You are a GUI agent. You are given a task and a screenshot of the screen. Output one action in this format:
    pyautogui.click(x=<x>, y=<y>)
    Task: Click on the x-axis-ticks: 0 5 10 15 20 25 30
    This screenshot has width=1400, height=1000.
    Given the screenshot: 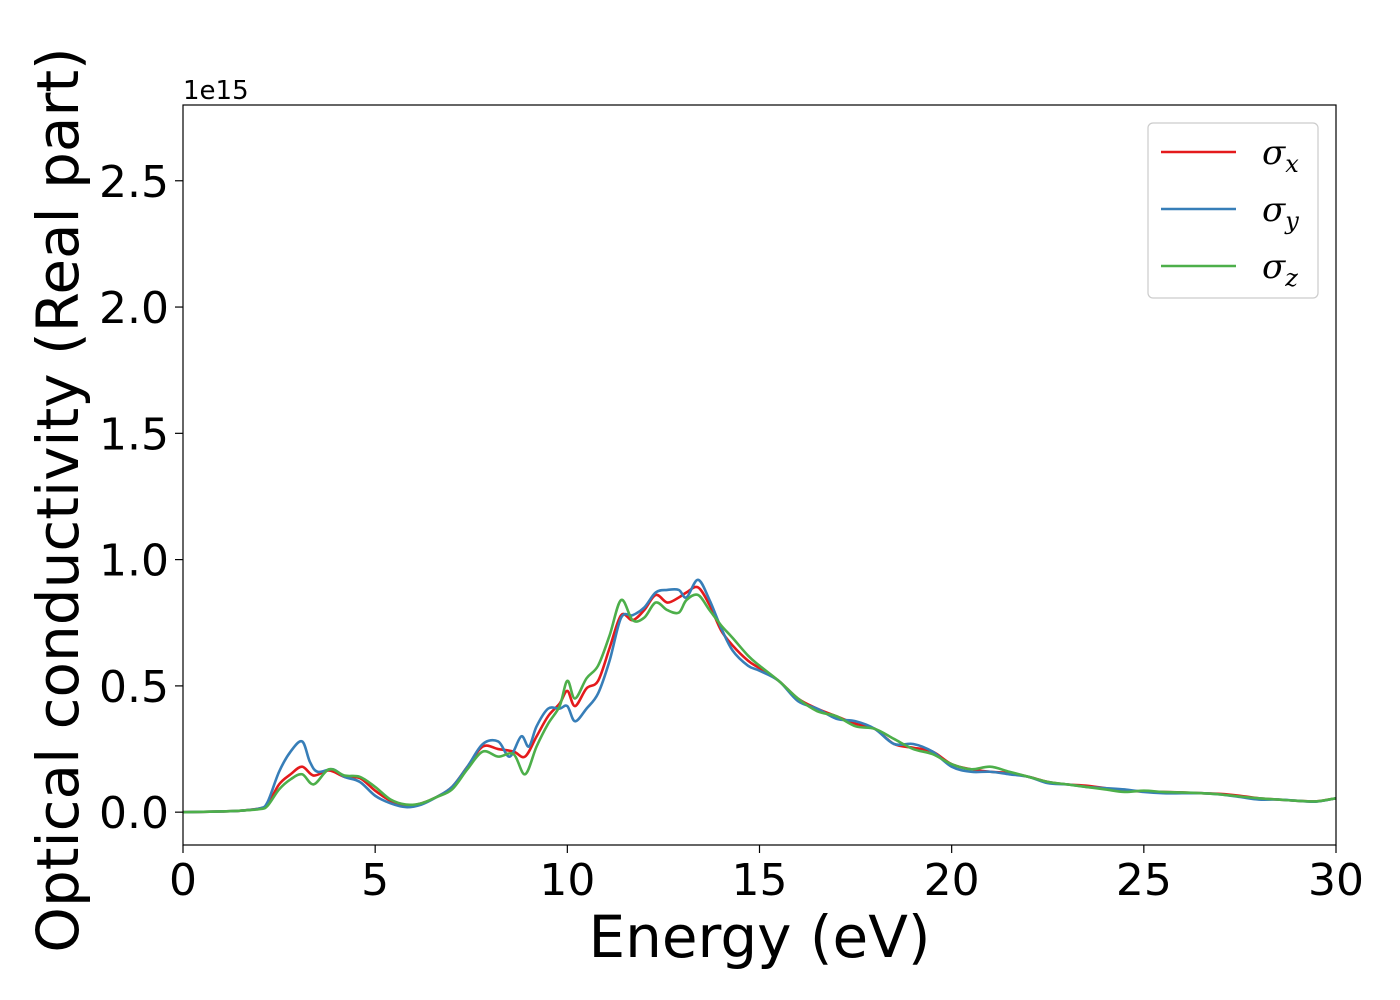 What is the action you would take?
    pyautogui.click(x=766, y=875)
    